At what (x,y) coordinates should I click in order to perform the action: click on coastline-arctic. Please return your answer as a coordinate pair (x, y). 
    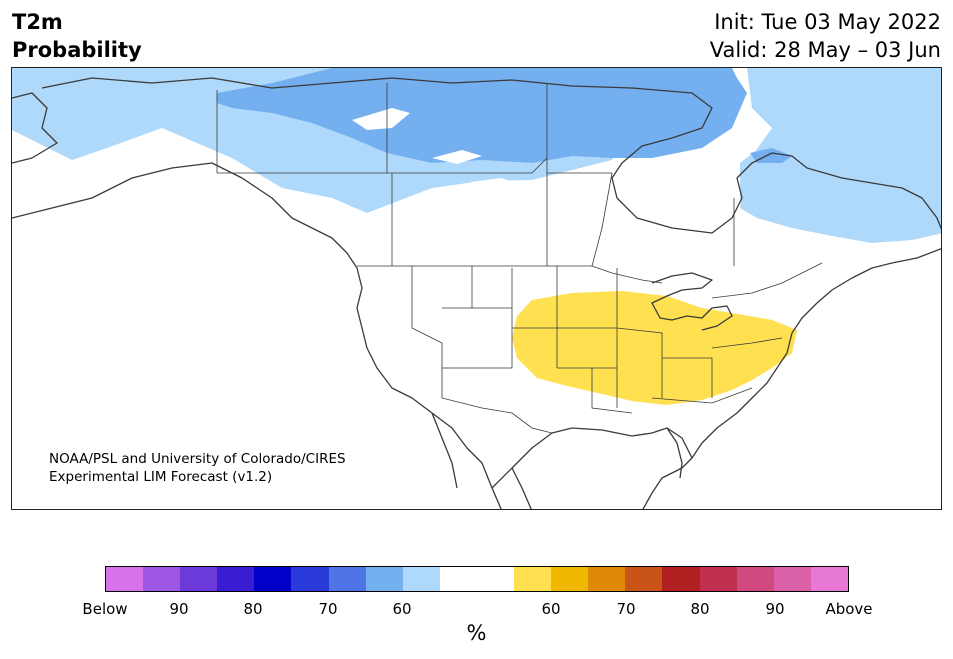
    Looking at the image, I should click on (377, 128).